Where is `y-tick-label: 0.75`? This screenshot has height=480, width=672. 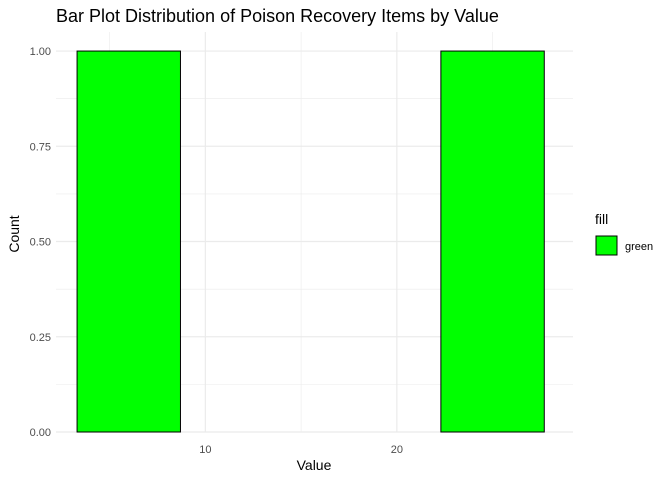 y-tick-label: 0.75 is located at coordinates (40, 147).